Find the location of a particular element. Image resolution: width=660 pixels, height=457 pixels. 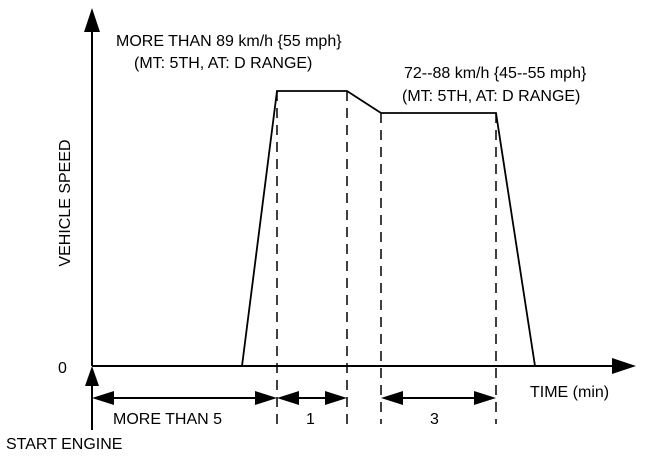

x-axis-arrowhead is located at coordinates (624, 366).